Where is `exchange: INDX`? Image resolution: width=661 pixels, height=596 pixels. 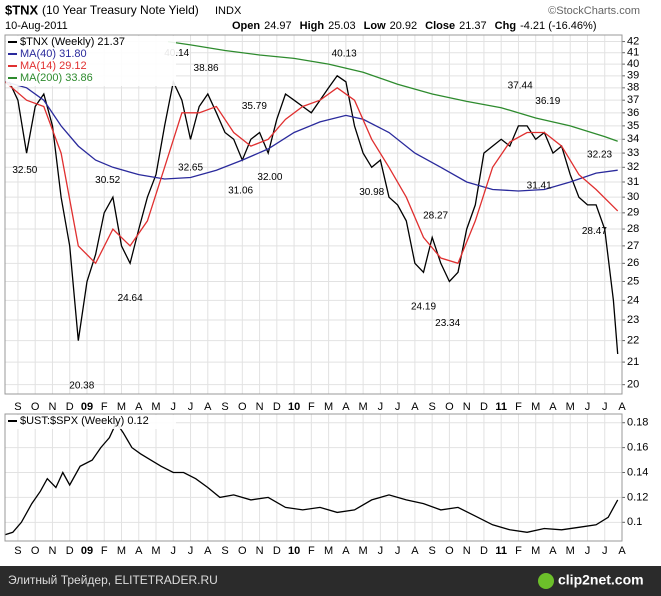 exchange: INDX is located at coordinates (228, 11).